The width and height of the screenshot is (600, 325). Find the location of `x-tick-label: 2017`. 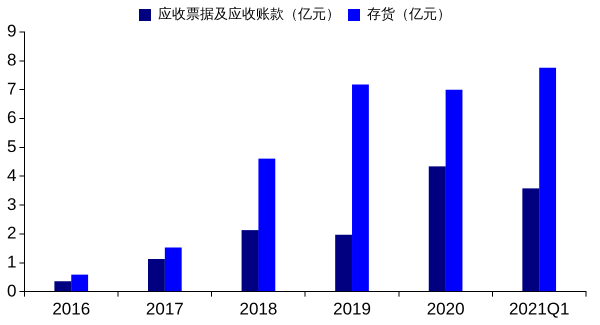

x-tick-label: 2017 is located at coordinates (165, 308).